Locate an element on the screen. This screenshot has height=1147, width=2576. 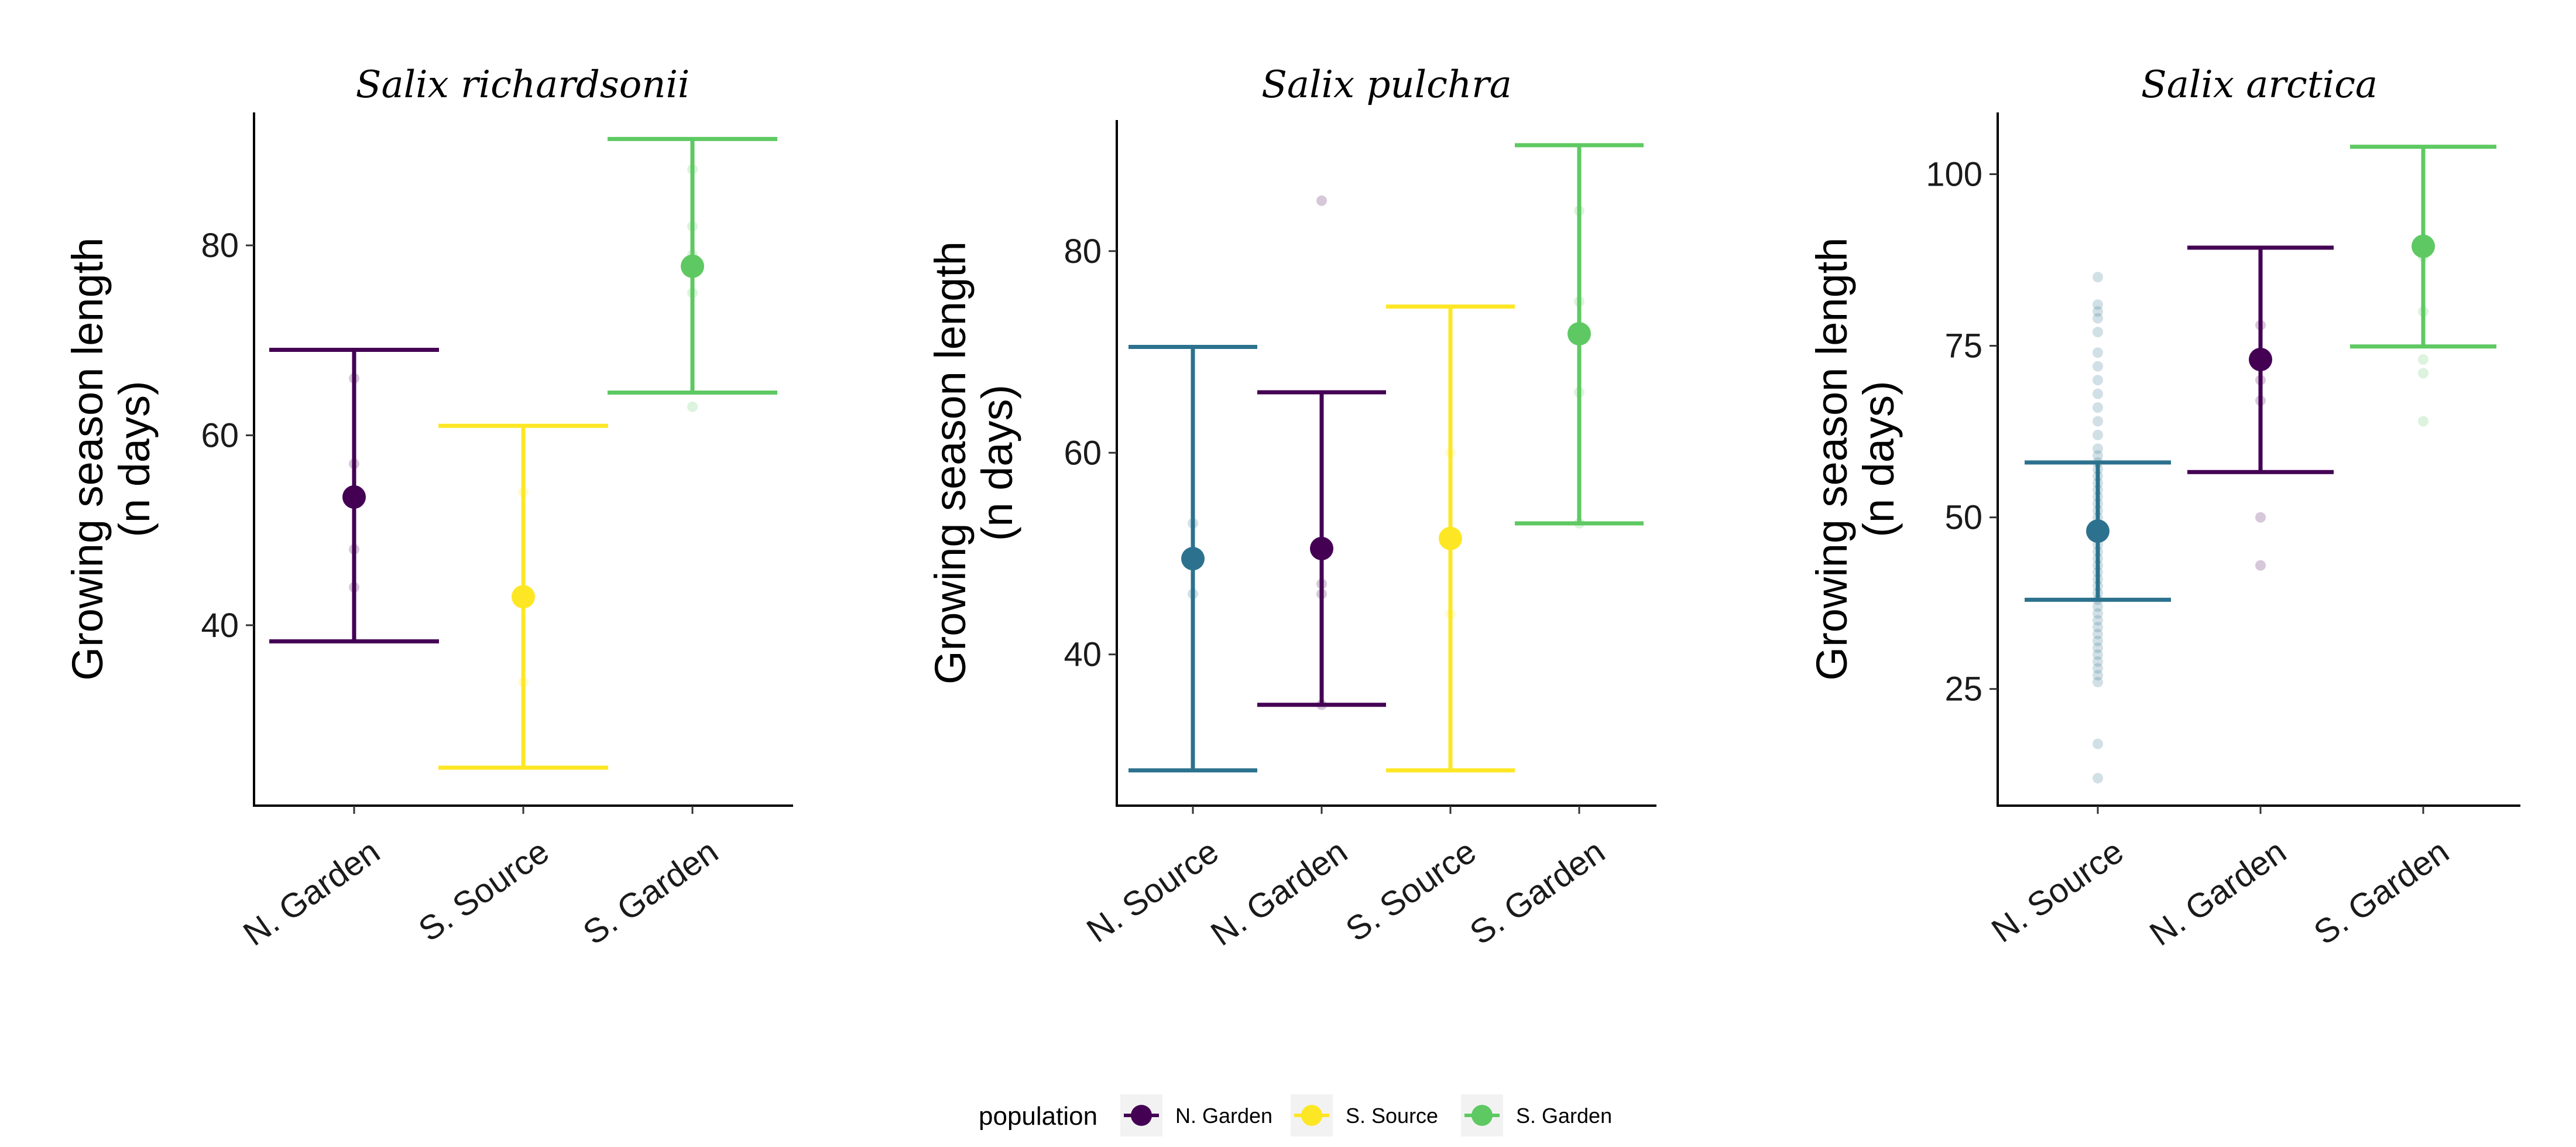
legend: population N. Garden S. Source S. Garden is located at coordinates (1296, 1115).